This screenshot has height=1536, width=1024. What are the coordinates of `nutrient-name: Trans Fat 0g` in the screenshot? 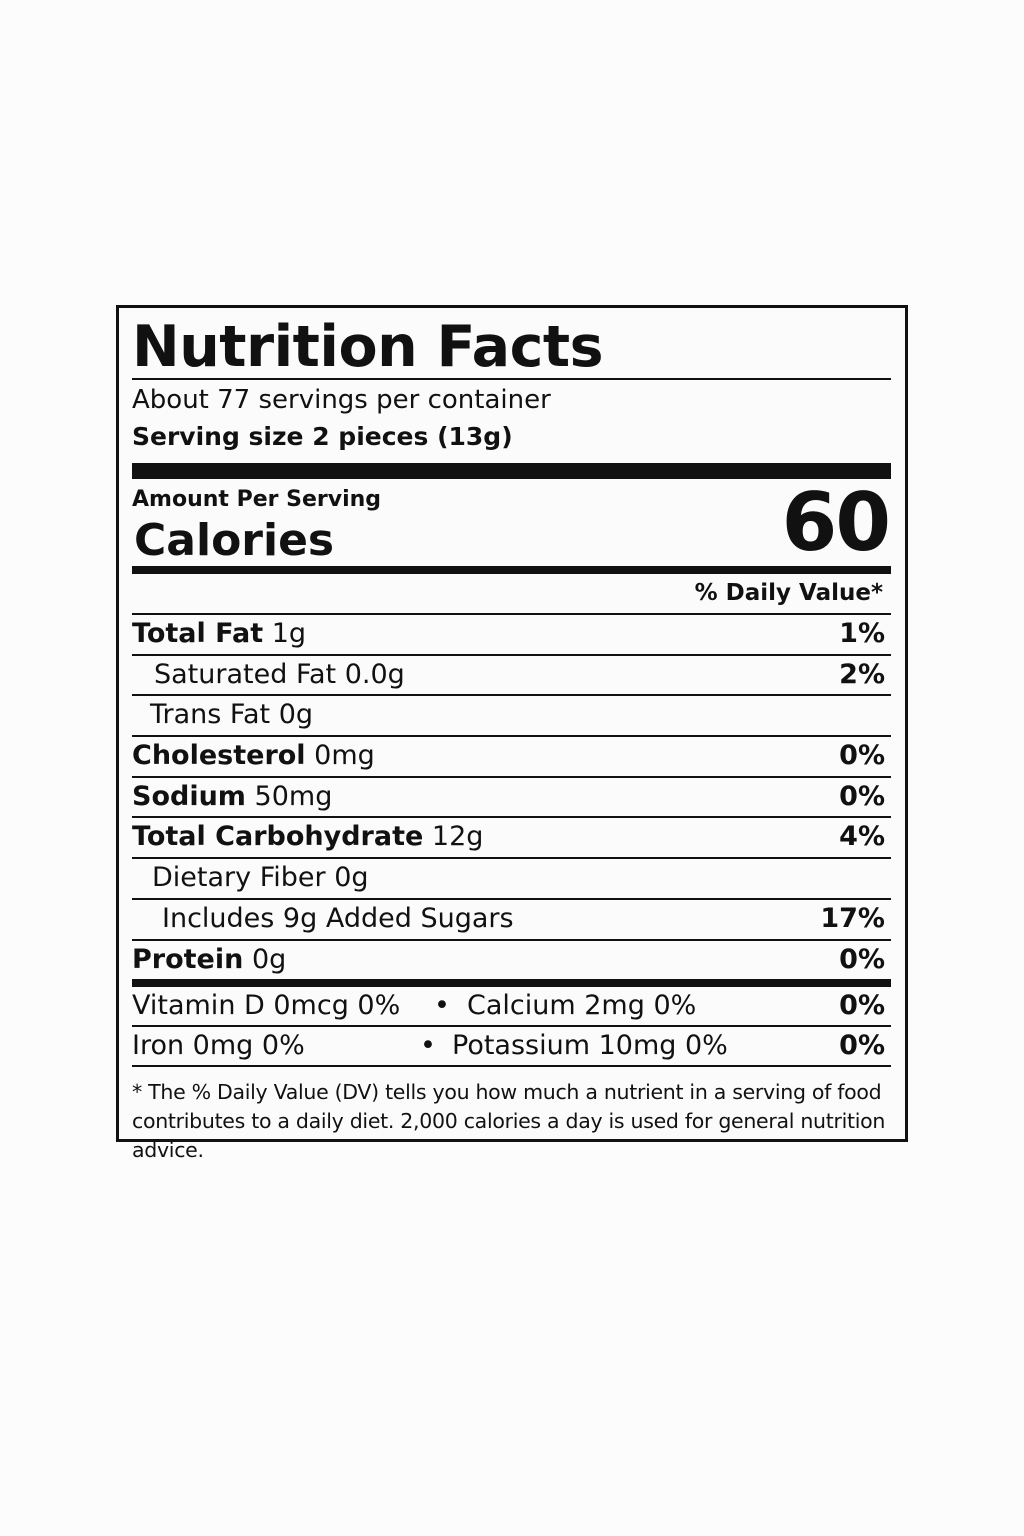 It's located at (232, 715).